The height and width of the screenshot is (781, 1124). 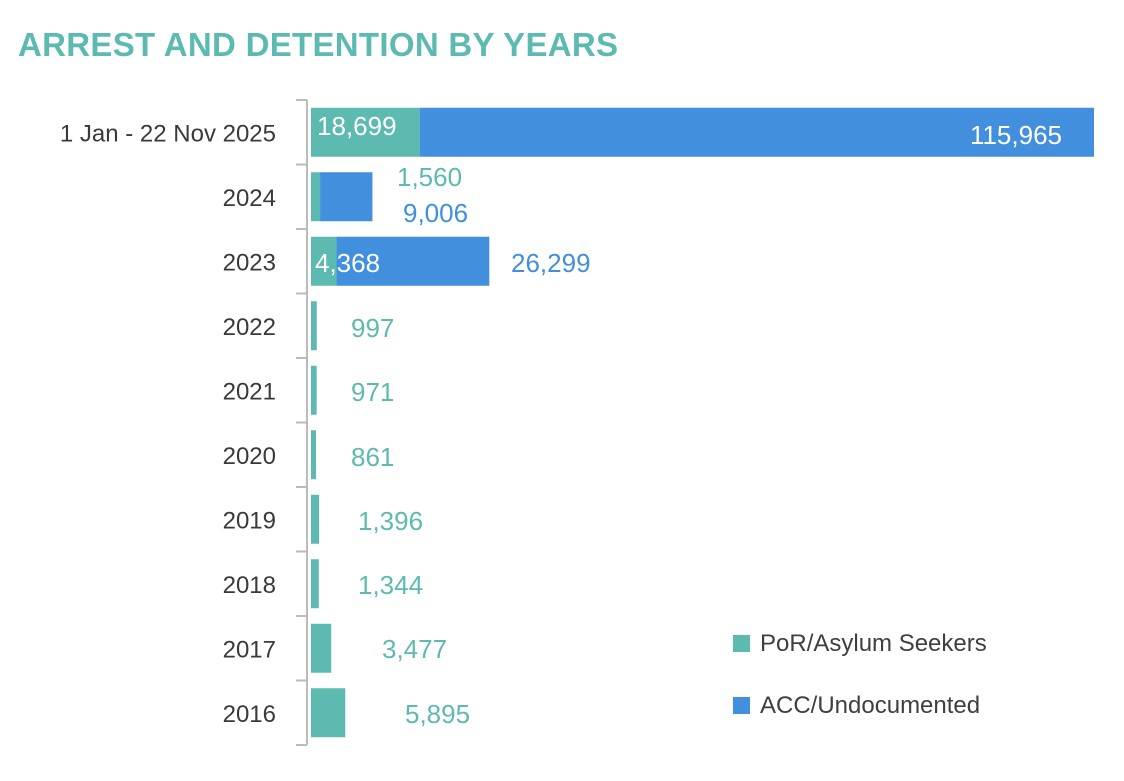 I want to click on category-label: 2023, so click(x=249, y=262).